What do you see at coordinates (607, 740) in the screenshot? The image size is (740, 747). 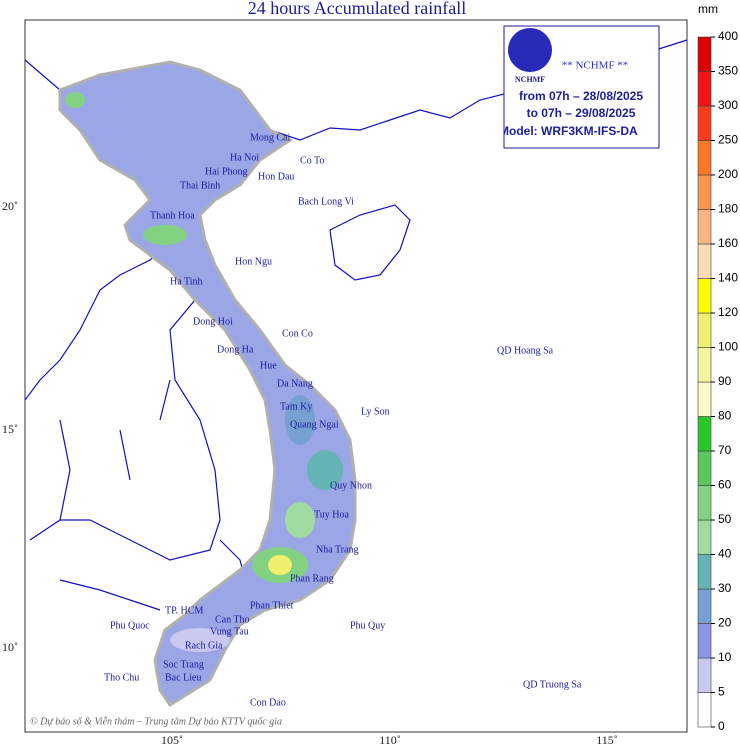 I see `lon-label: 115˚` at bounding box center [607, 740].